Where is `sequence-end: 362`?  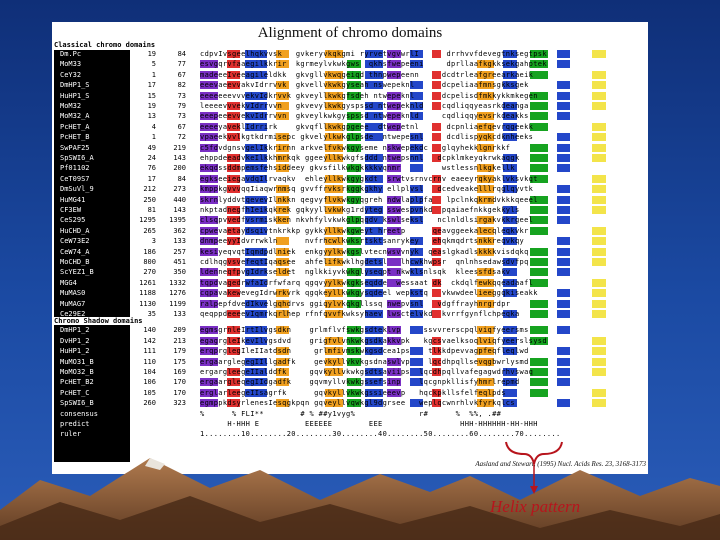
sequence-end: 362 is located at coordinates (179, 230).